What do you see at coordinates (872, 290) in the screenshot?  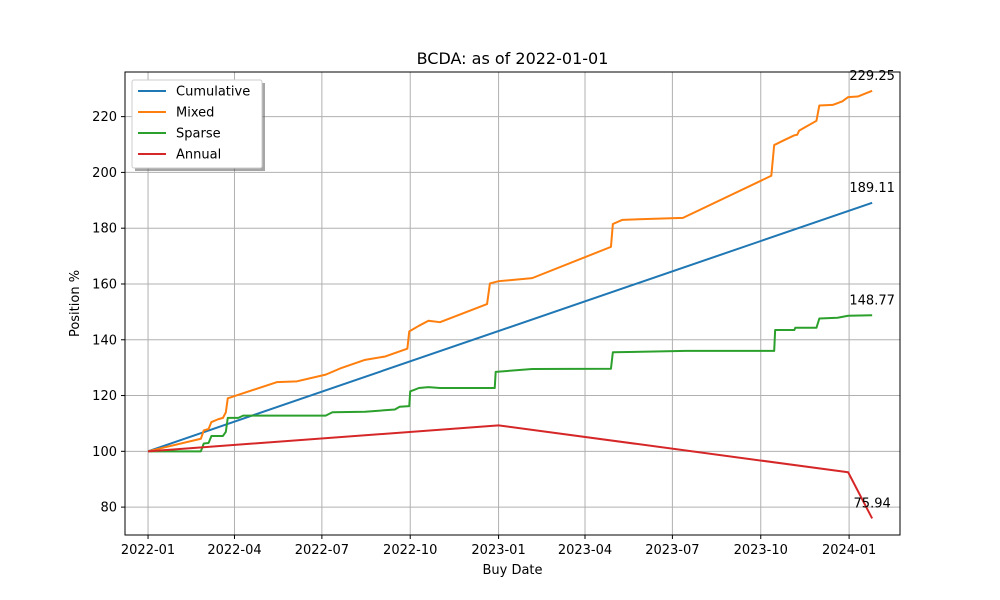 I see `end-labels: 189.11 229.25 148.77 75.94` at bounding box center [872, 290].